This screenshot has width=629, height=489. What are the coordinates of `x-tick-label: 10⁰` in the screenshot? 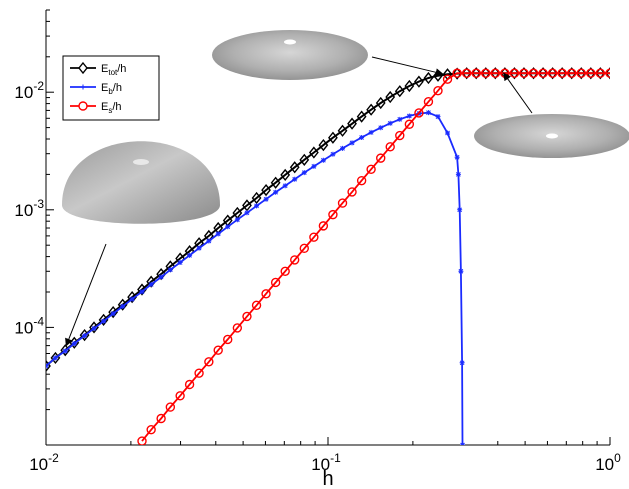 It's located at (608, 462).